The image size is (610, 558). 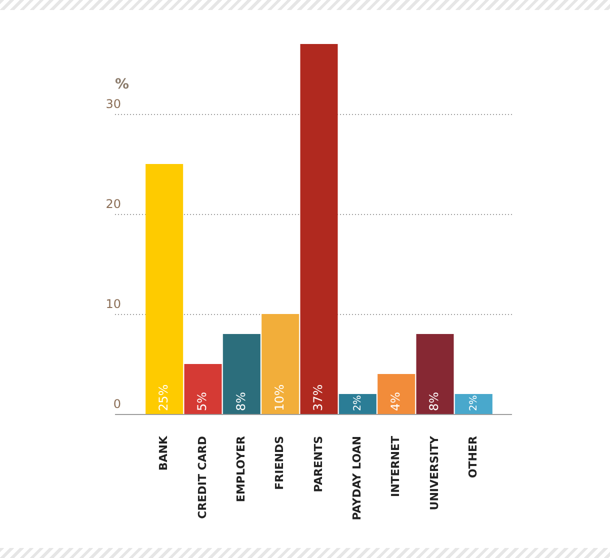 What do you see at coordinates (202, 477) in the screenshot?
I see `x-tick-label: CREDIT CARD` at bounding box center [202, 477].